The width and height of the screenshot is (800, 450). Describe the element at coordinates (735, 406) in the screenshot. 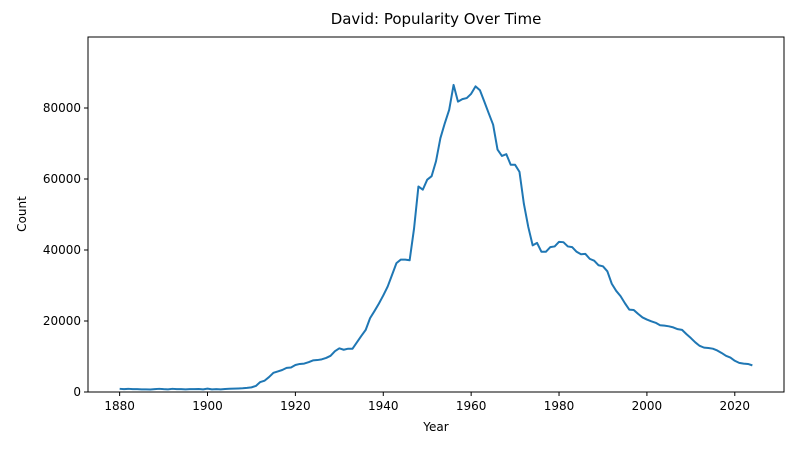

I see `x-tick-label: 2020` at that location.